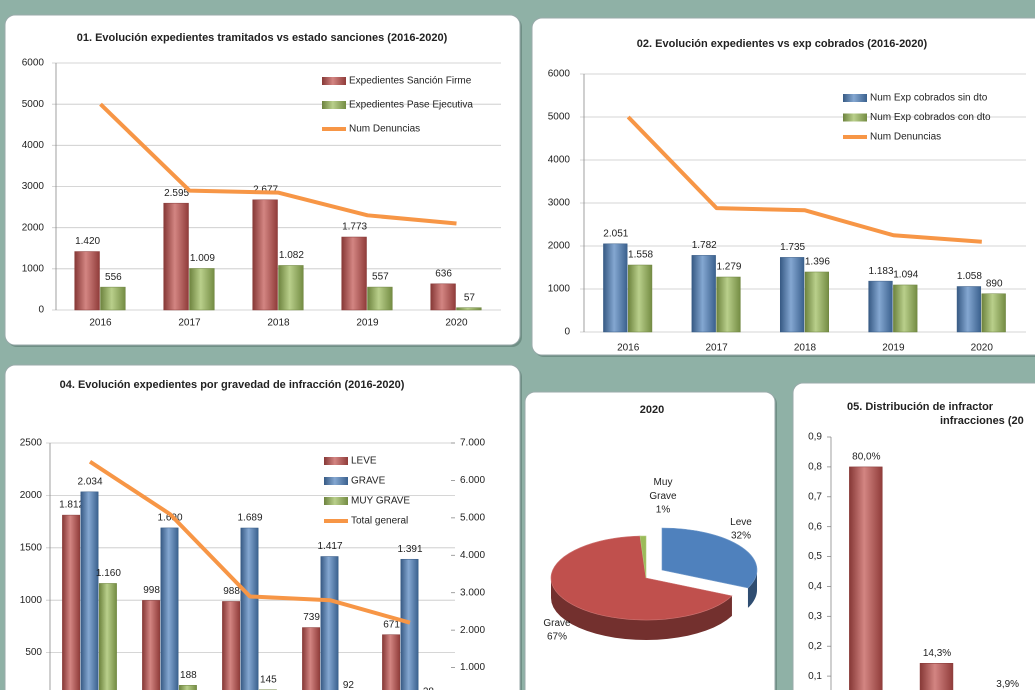 This screenshot has width=1035, height=690. I want to click on y-tick-label: 1500, so click(31, 547).